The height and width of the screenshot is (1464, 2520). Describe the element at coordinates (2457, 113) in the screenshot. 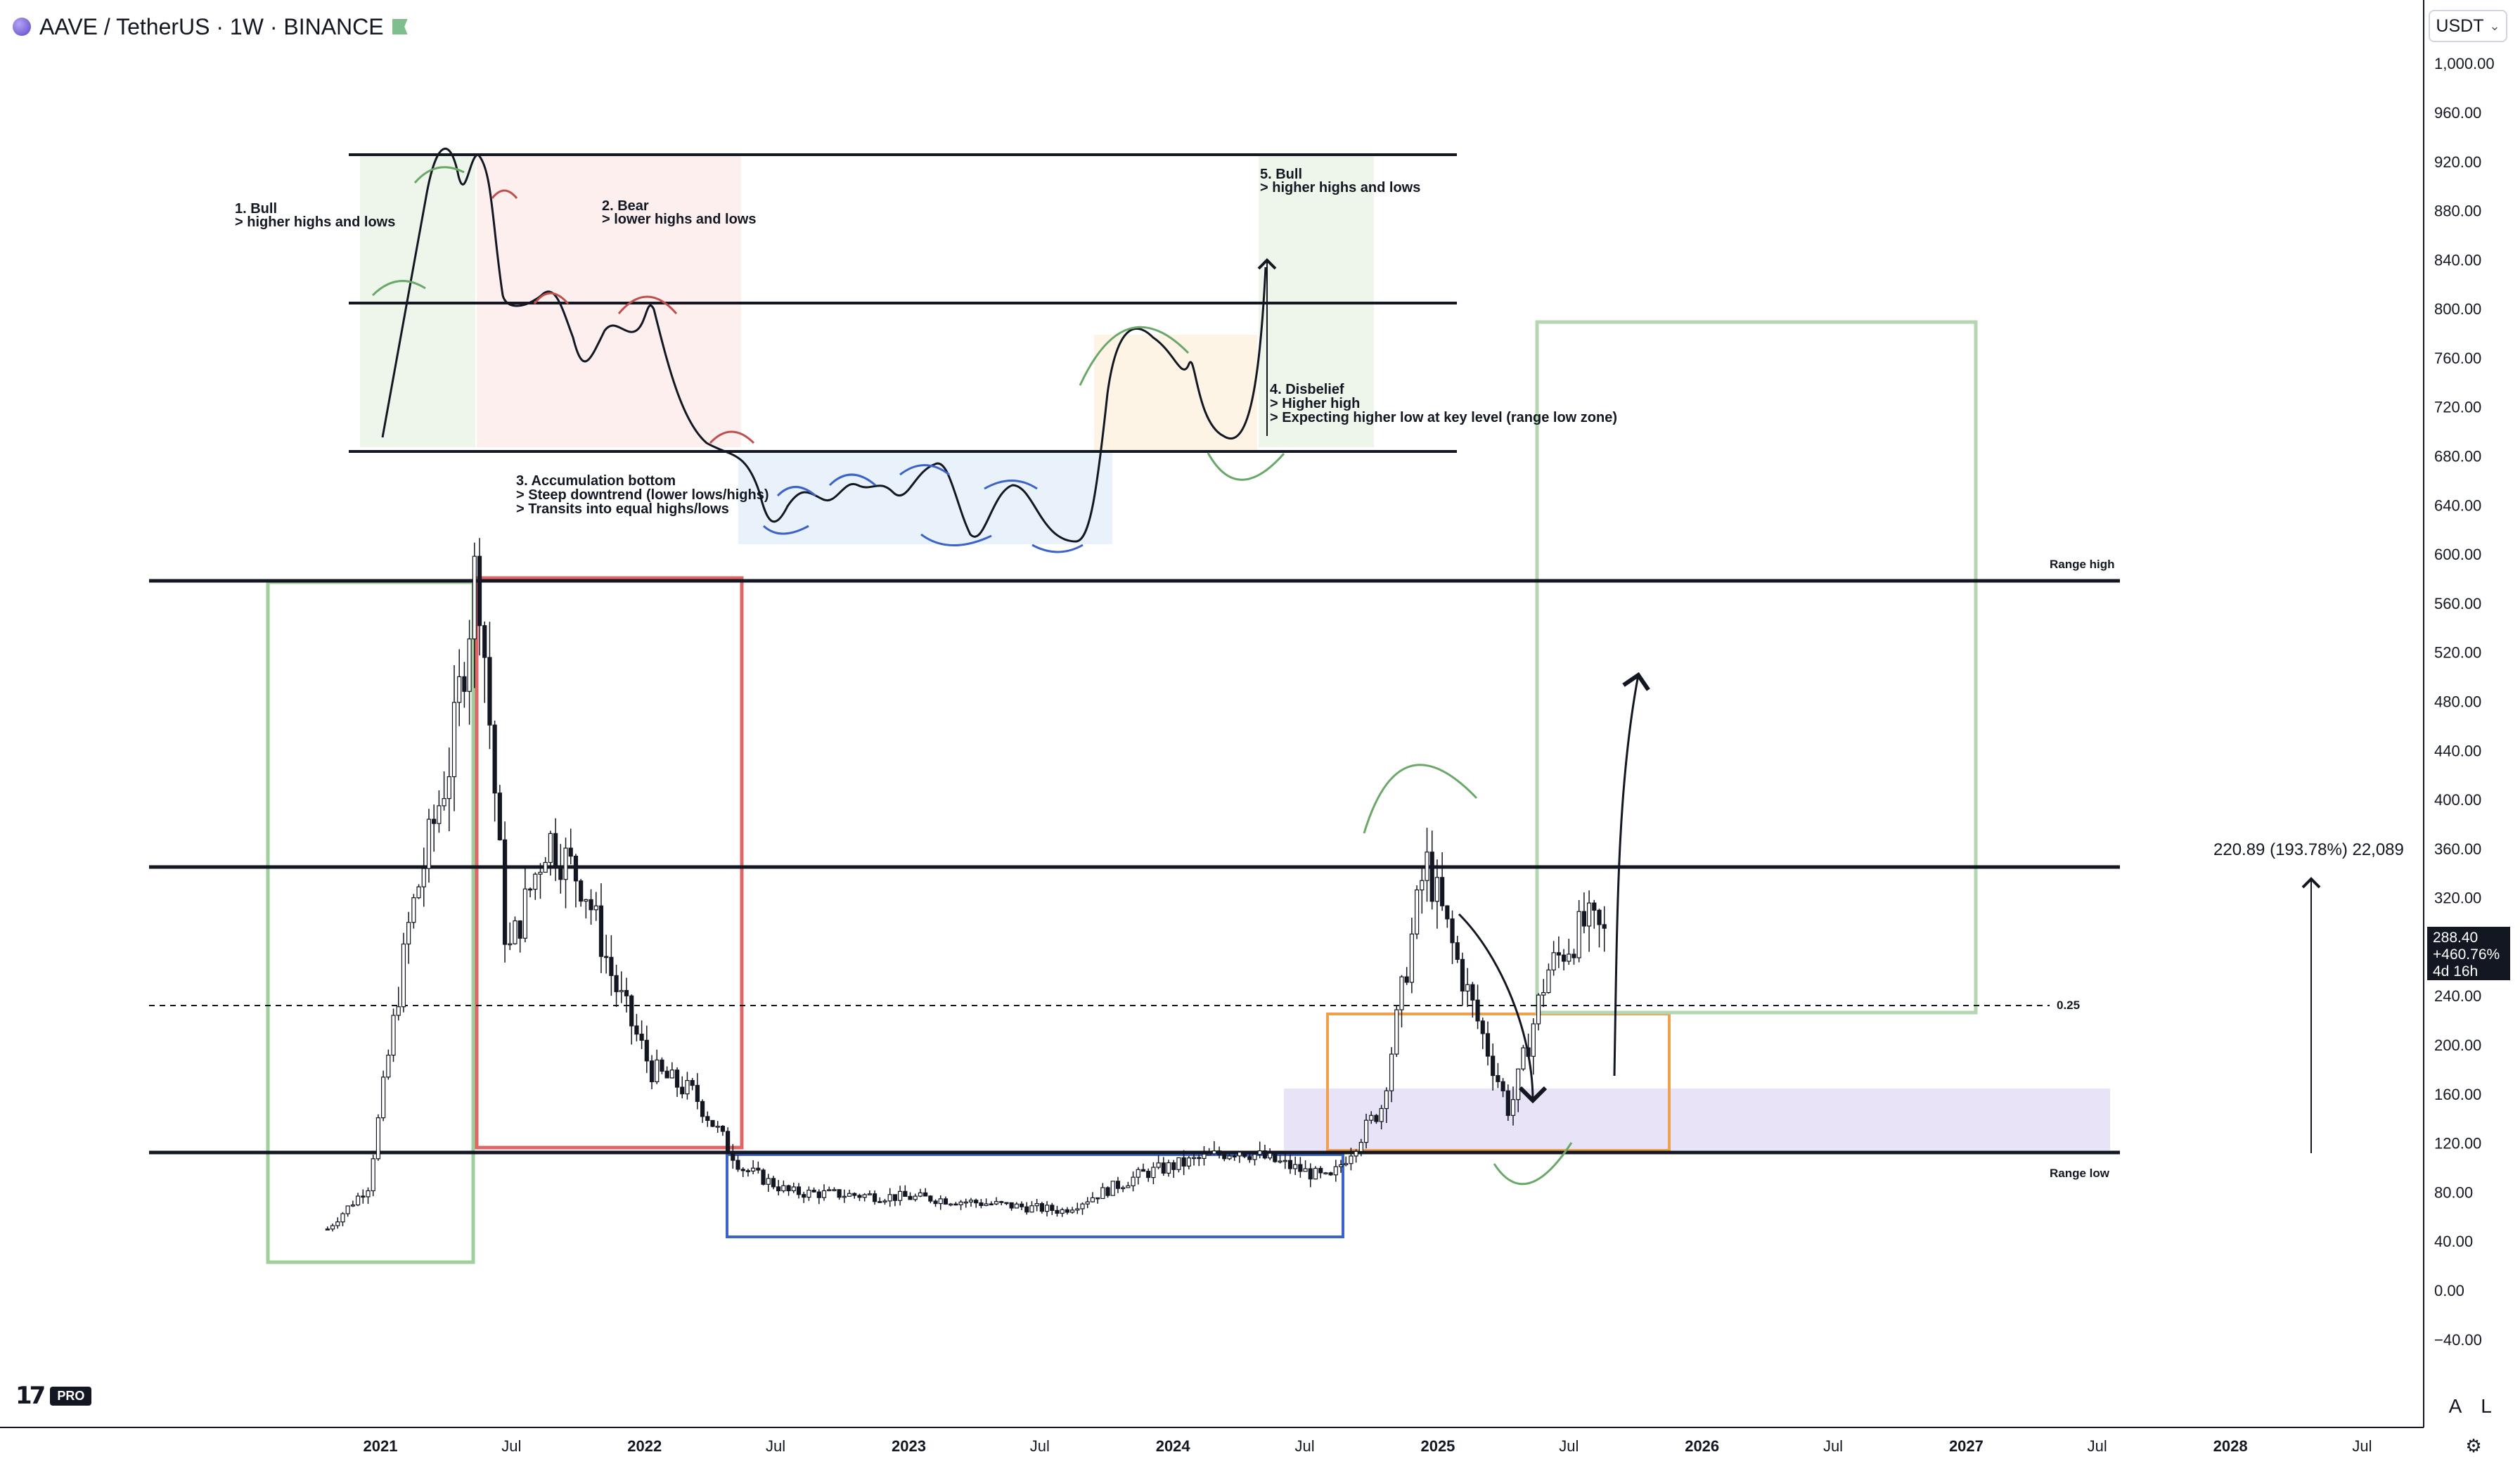

I see `y-tick-label: 960.00` at that location.